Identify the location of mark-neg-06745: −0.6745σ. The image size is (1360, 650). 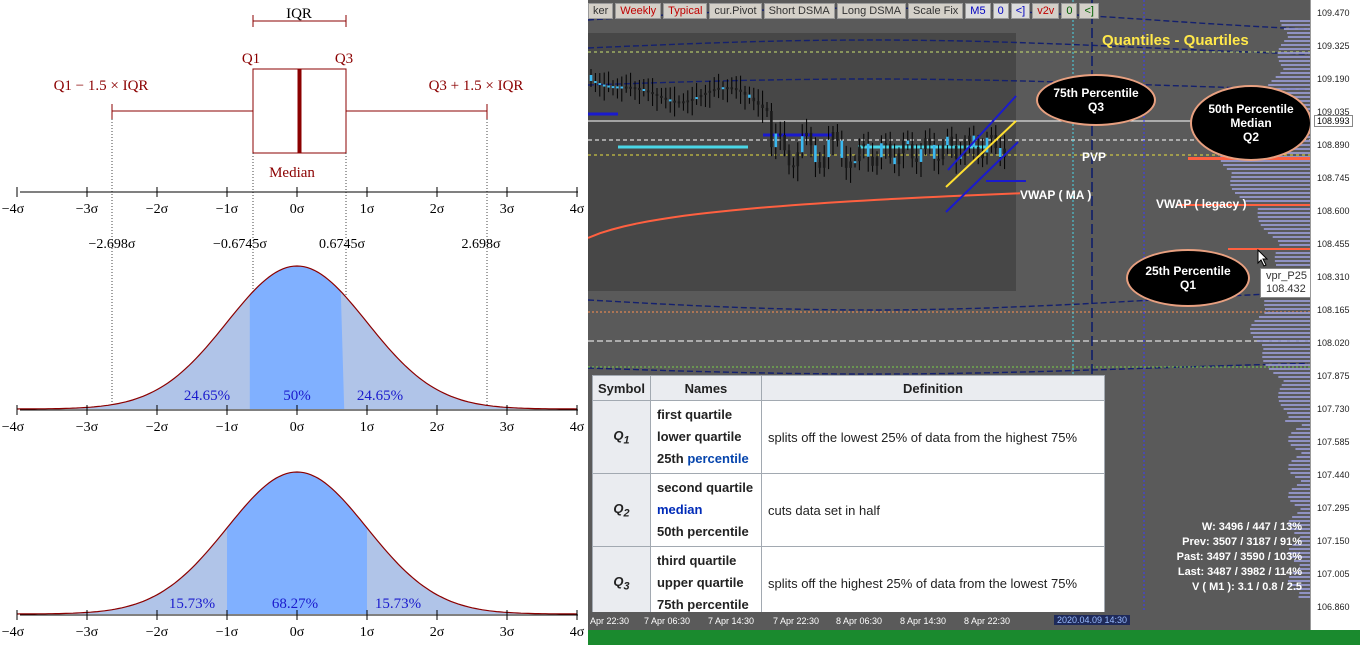
(240, 244).